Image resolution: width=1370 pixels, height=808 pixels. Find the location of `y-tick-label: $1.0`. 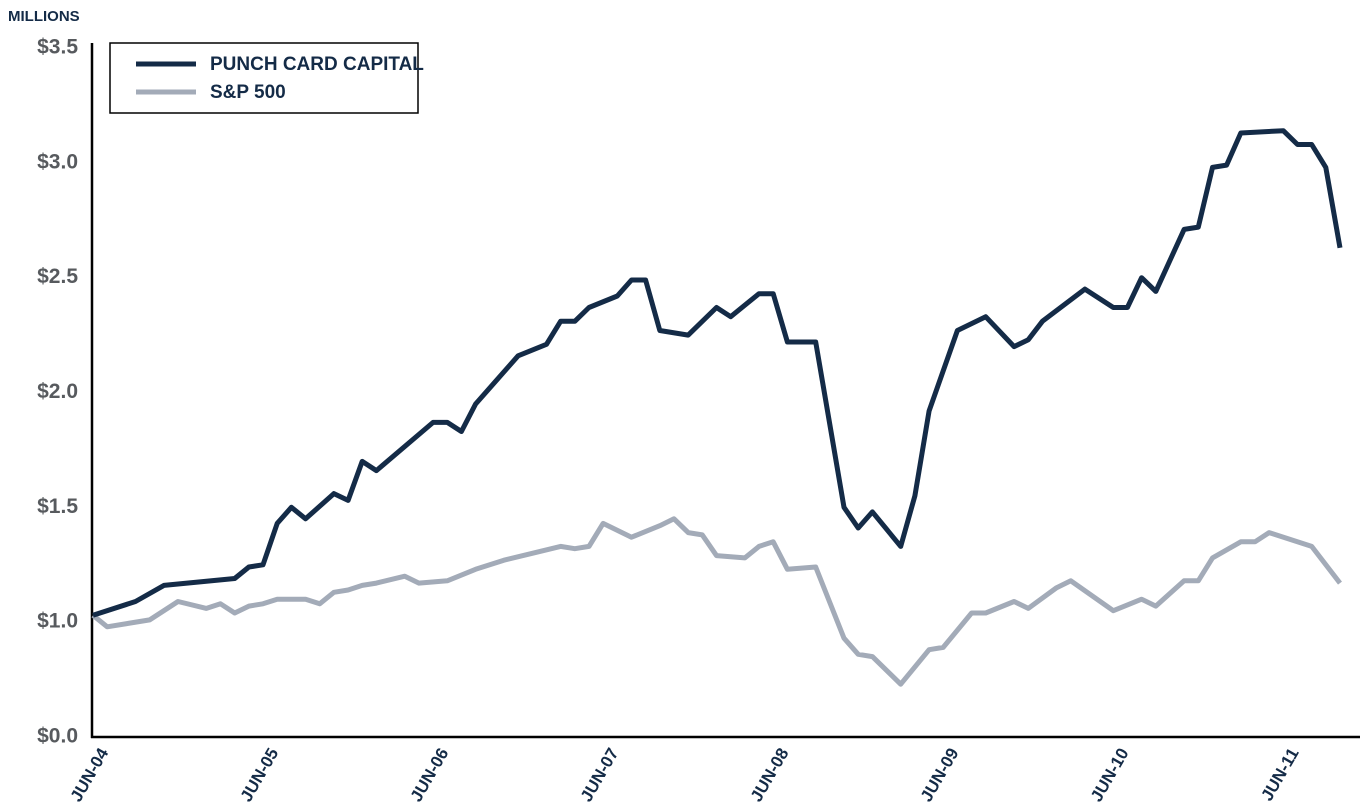

y-tick-label: $1.0 is located at coordinates (57, 621).